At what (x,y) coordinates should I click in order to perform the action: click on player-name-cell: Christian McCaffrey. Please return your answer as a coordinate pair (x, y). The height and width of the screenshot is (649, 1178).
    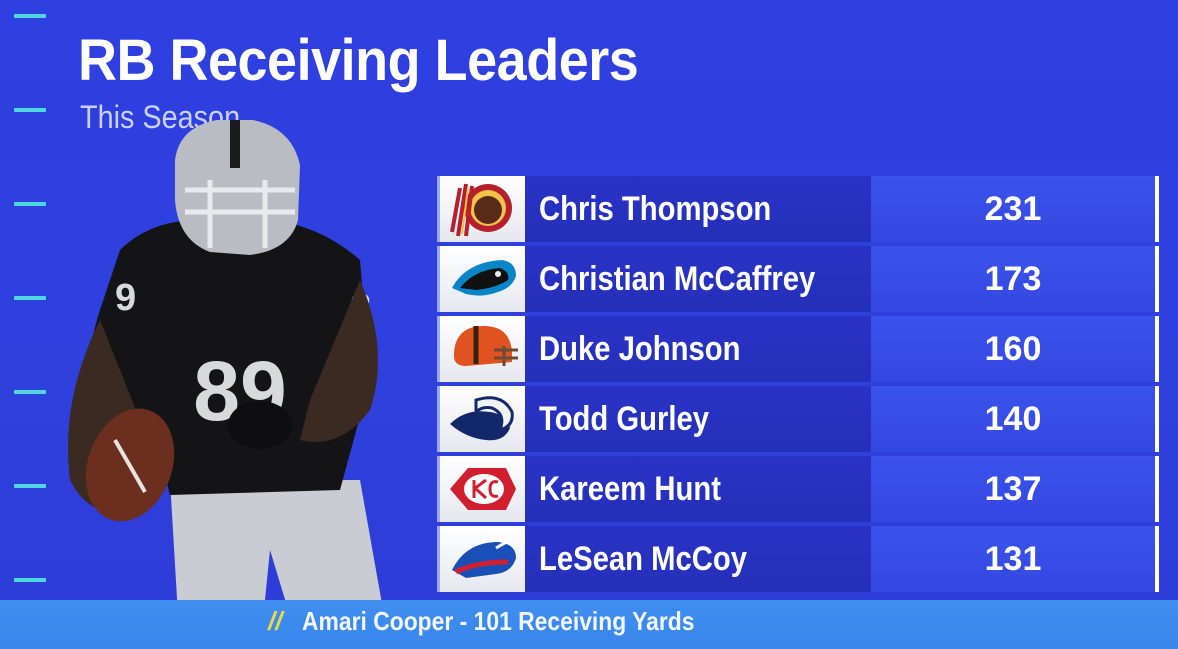
    Looking at the image, I should click on (698, 279).